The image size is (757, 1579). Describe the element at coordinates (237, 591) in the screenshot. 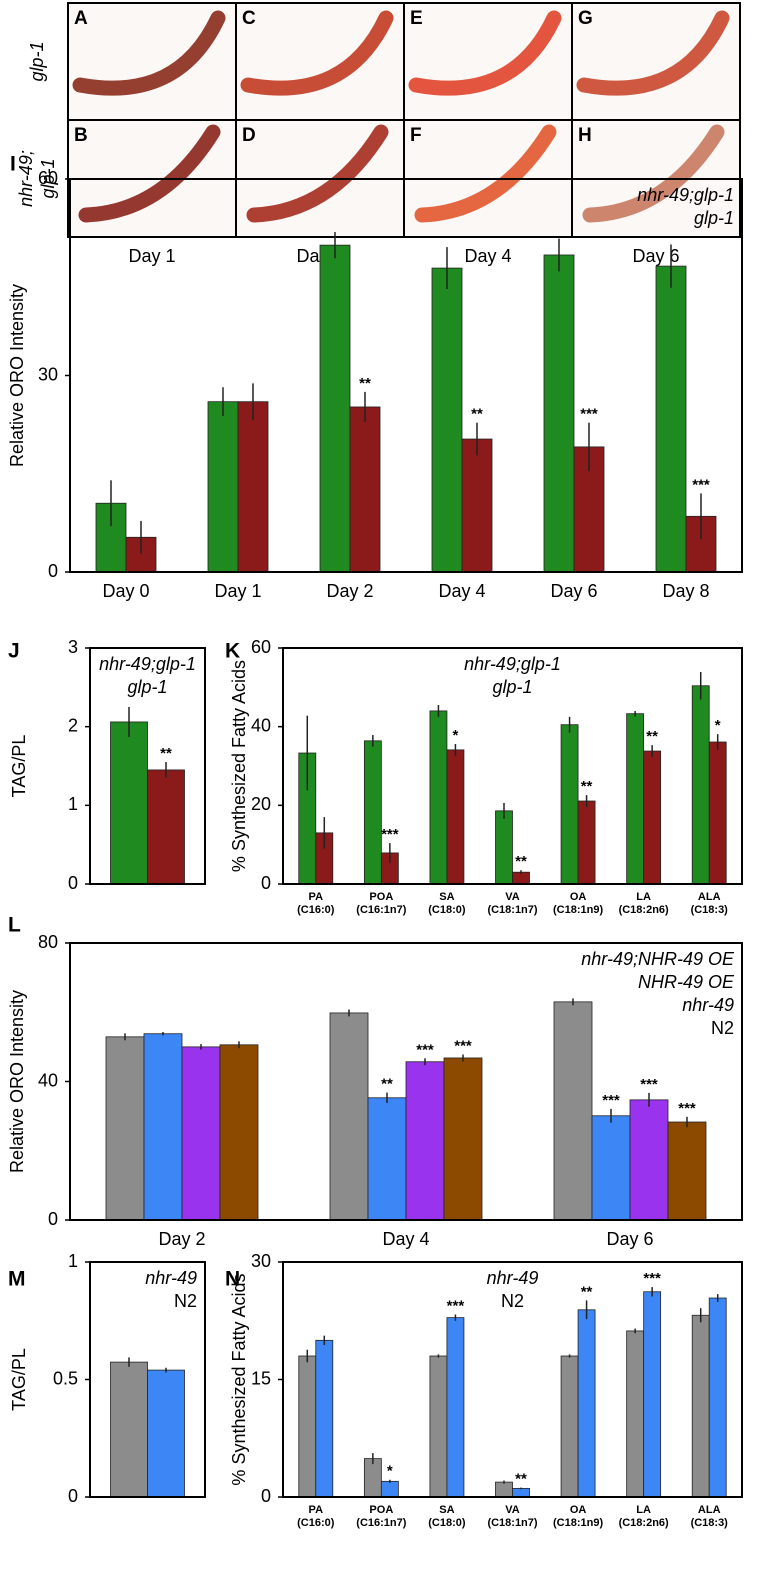

I see `x-tick-label: Day 1` at that location.